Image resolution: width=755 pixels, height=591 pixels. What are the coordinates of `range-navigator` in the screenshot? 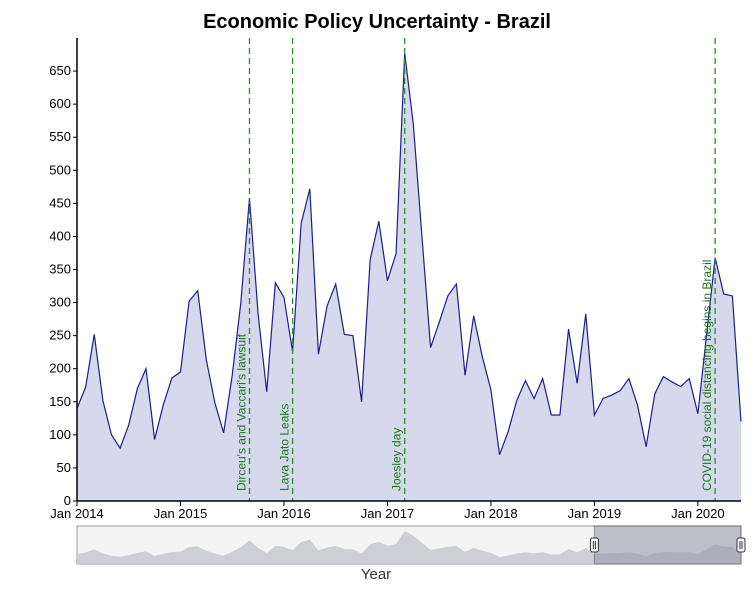 It's located at (411, 545).